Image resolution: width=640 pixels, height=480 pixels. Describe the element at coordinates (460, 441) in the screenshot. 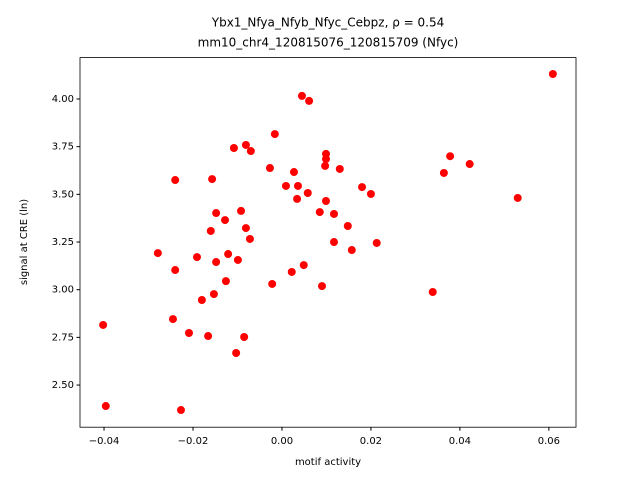

I see `x-tick-label: 0.04` at that location.